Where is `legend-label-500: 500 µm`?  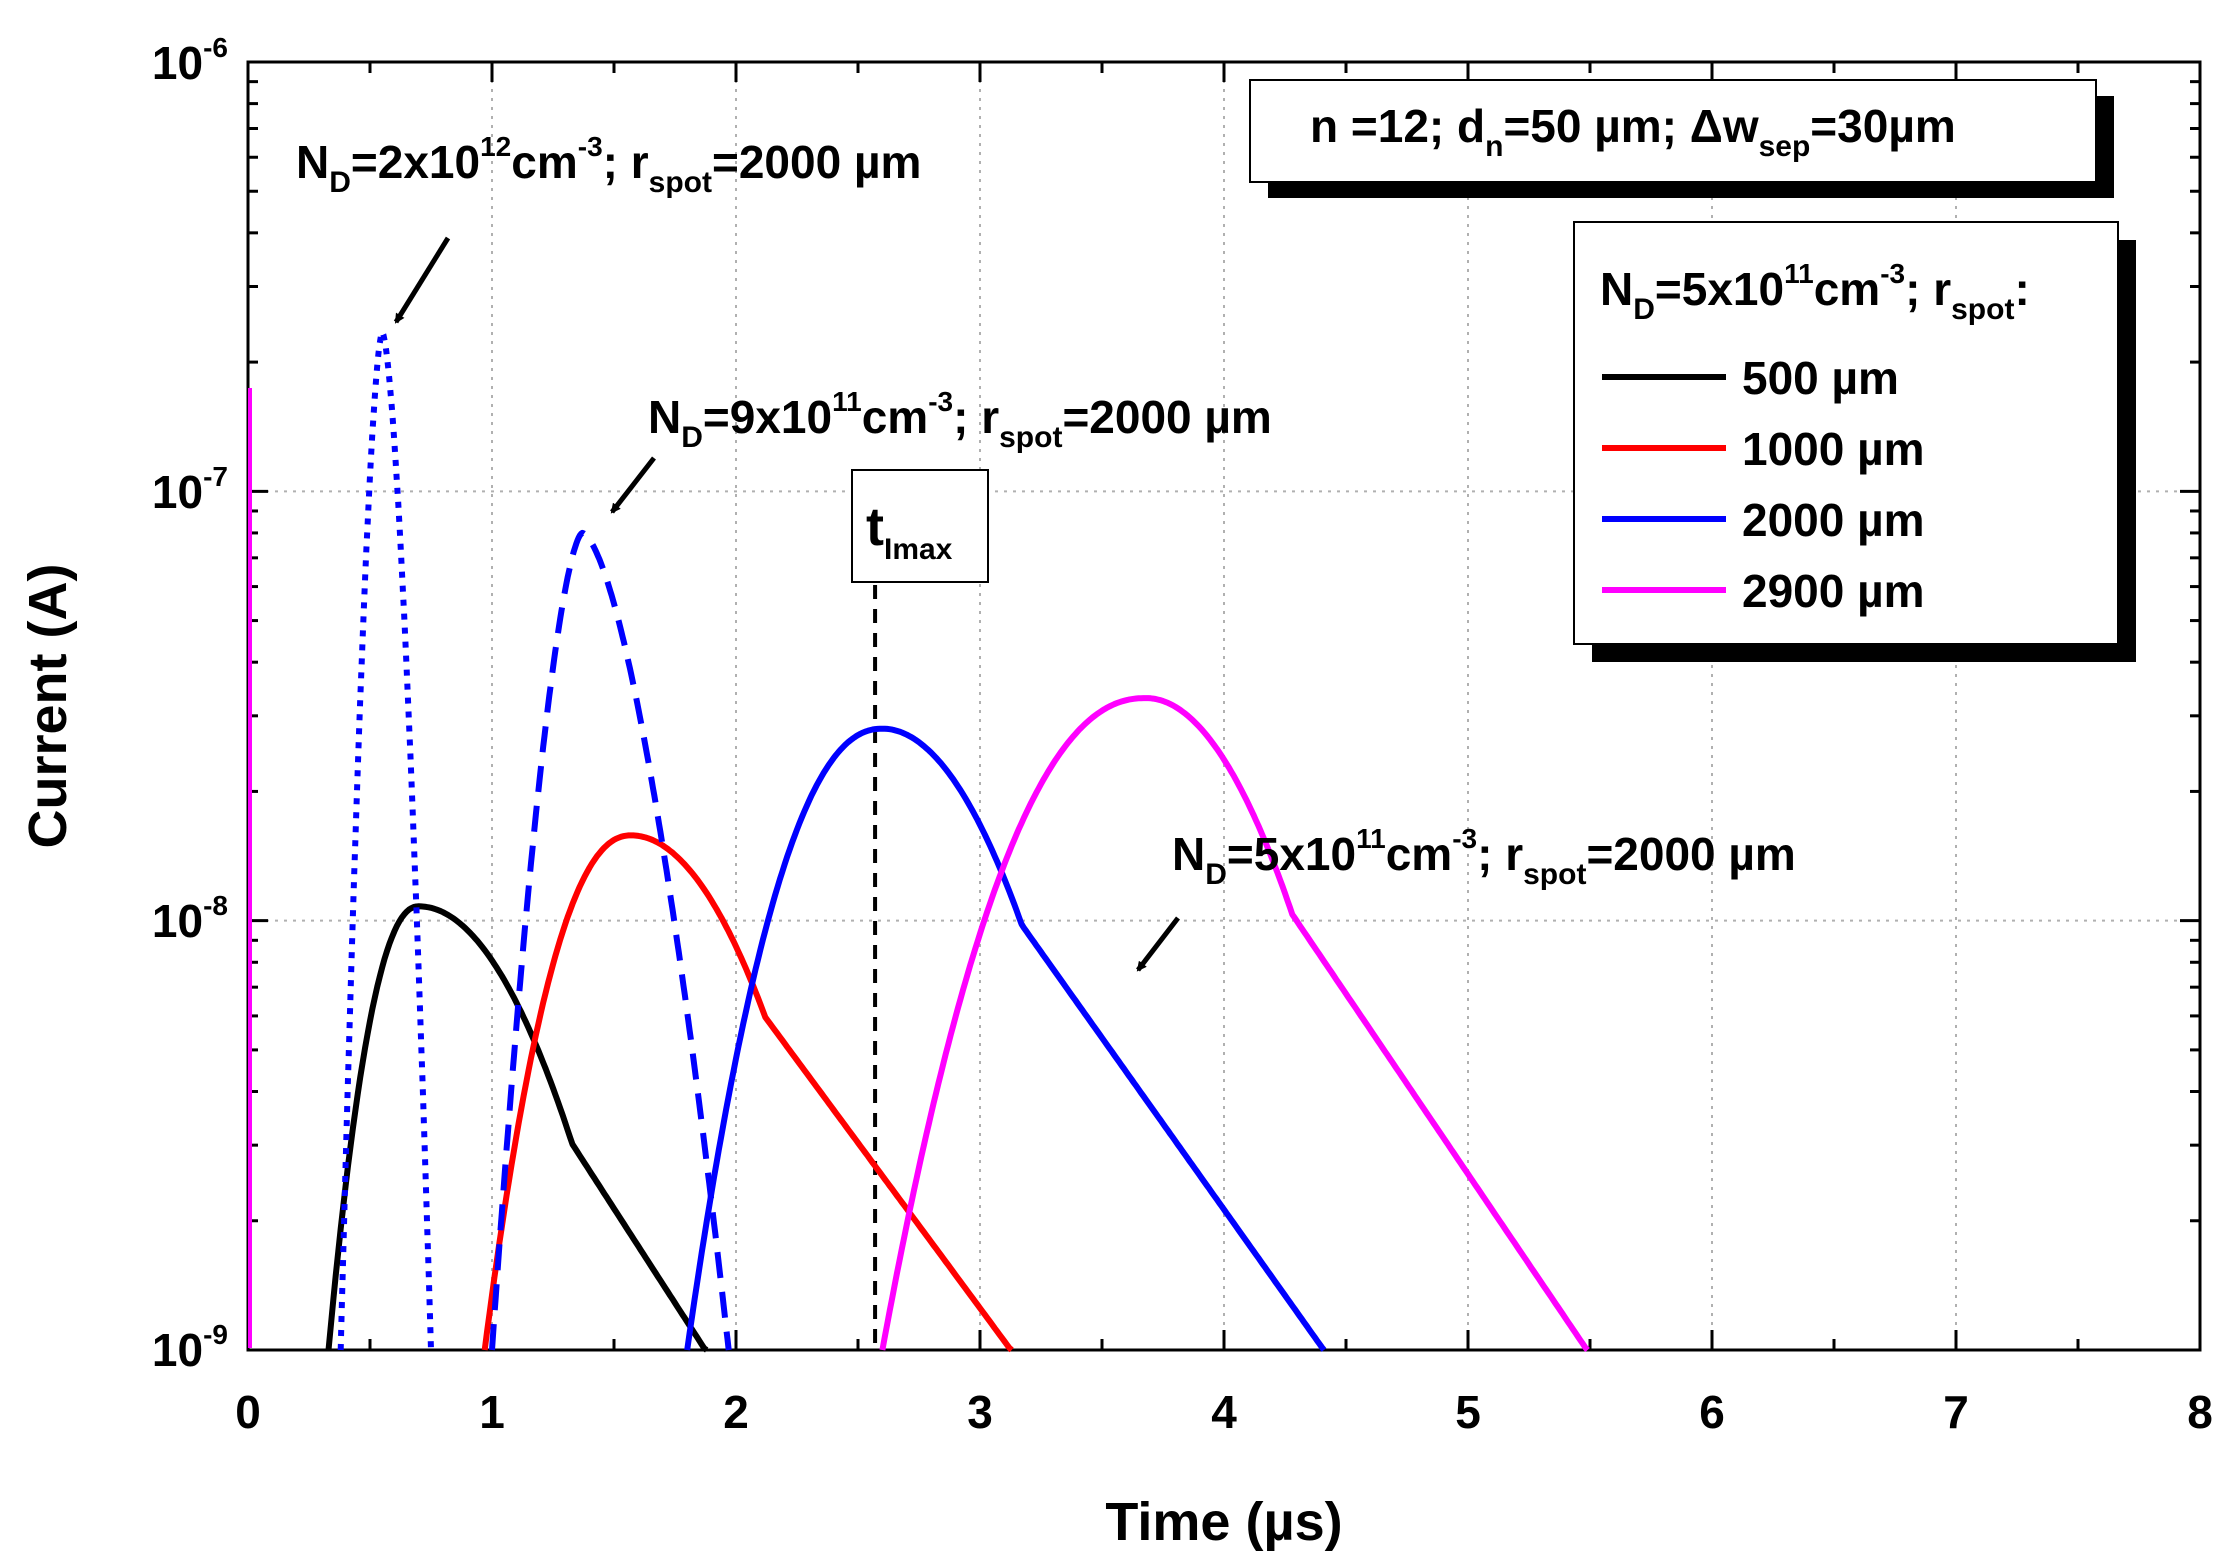 legend-label-500: 500 µm is located at coordinates (1820, 378).